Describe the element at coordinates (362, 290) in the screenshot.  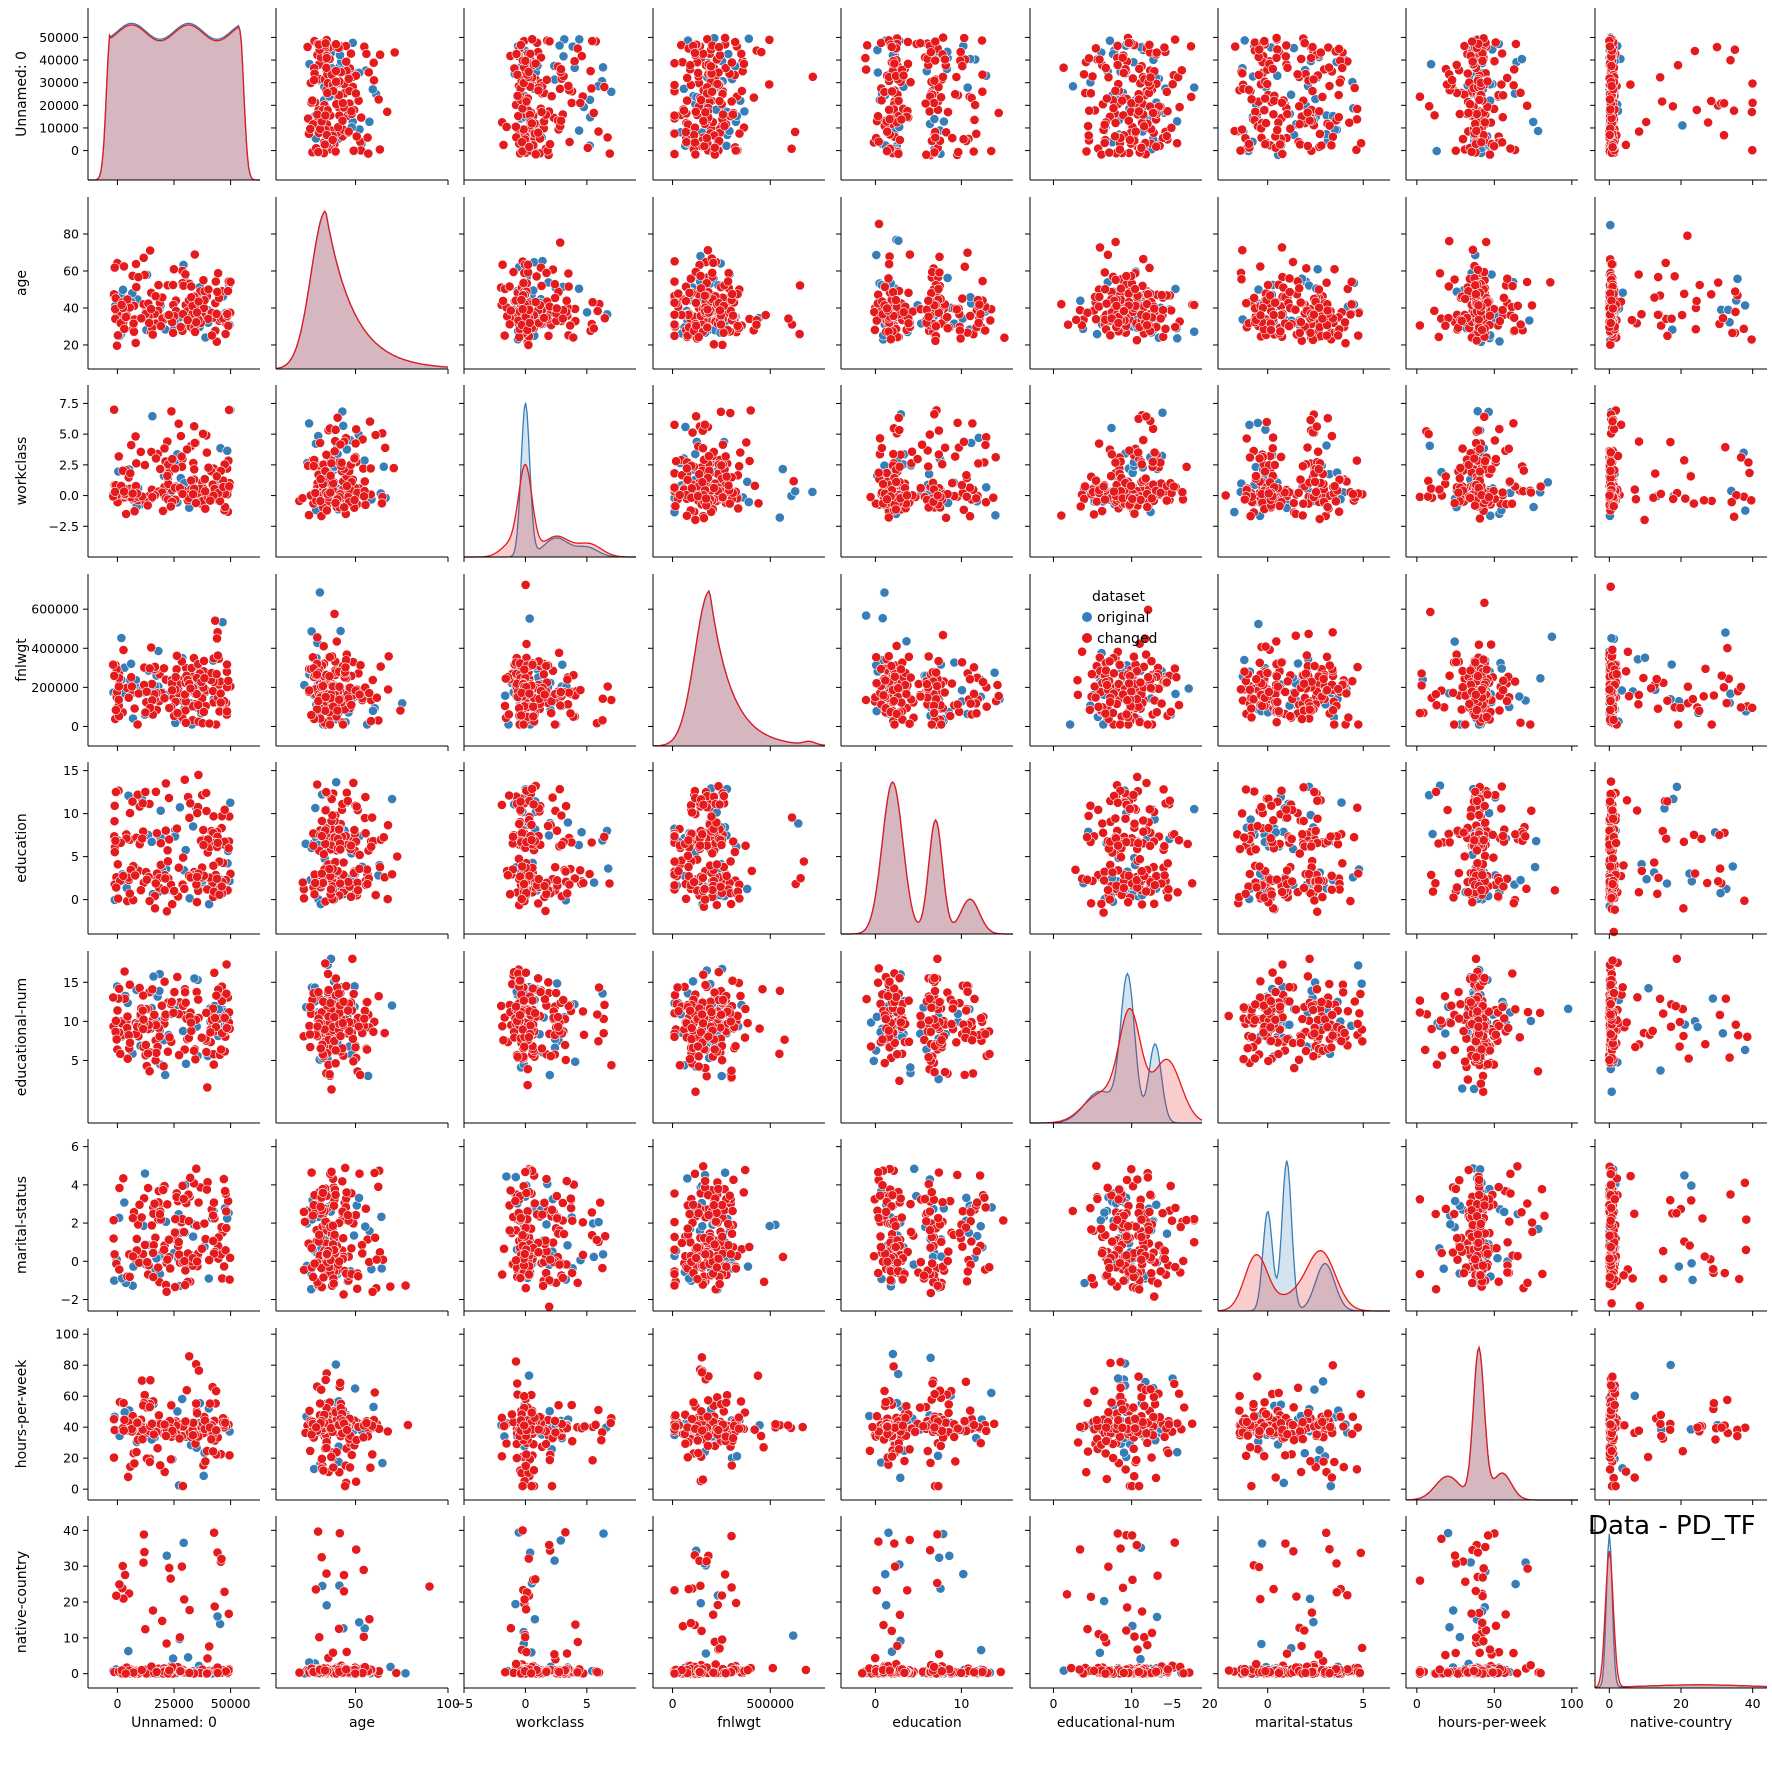
I see `kde-fill-changed` at that location.